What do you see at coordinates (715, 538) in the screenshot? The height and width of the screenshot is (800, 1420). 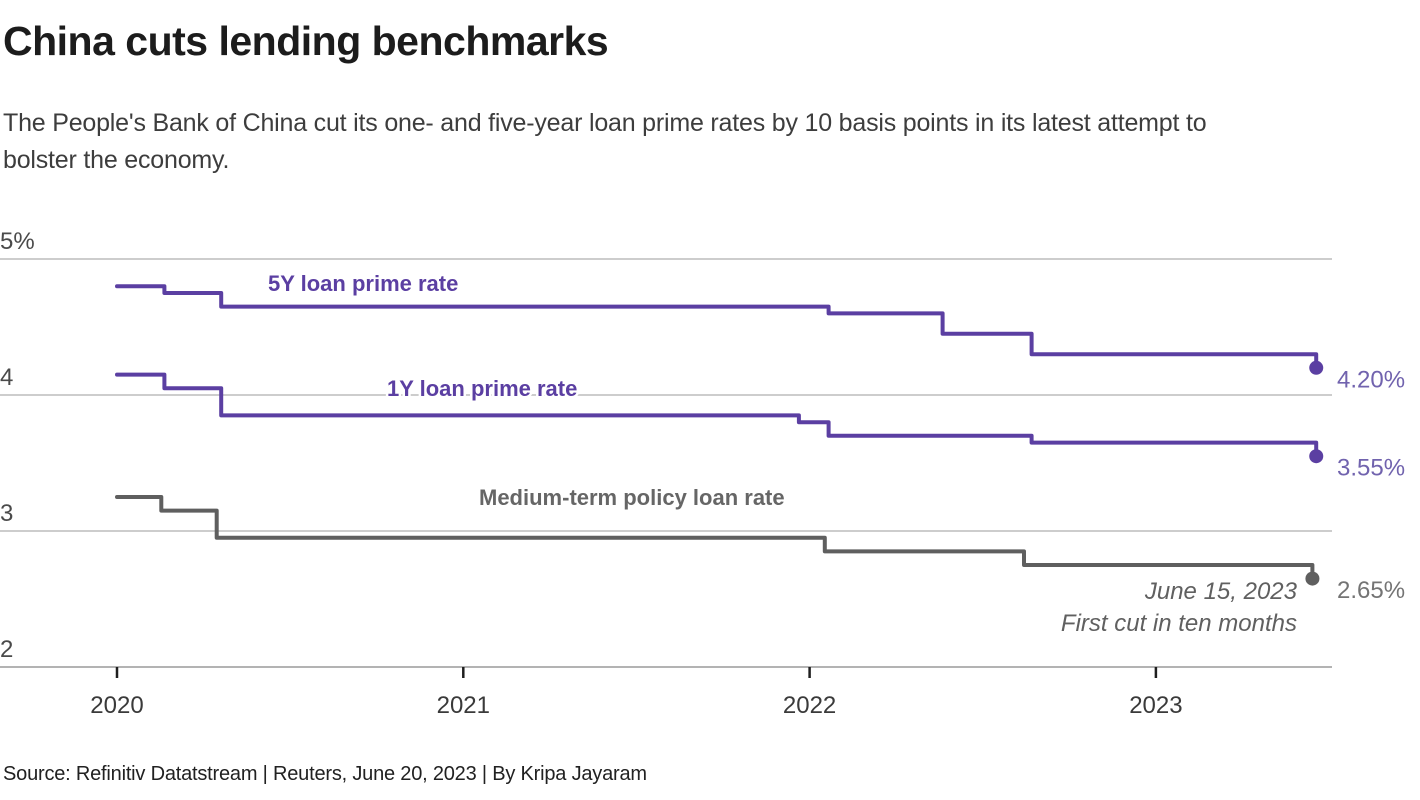 I see `series-line-medium-term-policy-loan-rate` at bounding box center [715, 538].